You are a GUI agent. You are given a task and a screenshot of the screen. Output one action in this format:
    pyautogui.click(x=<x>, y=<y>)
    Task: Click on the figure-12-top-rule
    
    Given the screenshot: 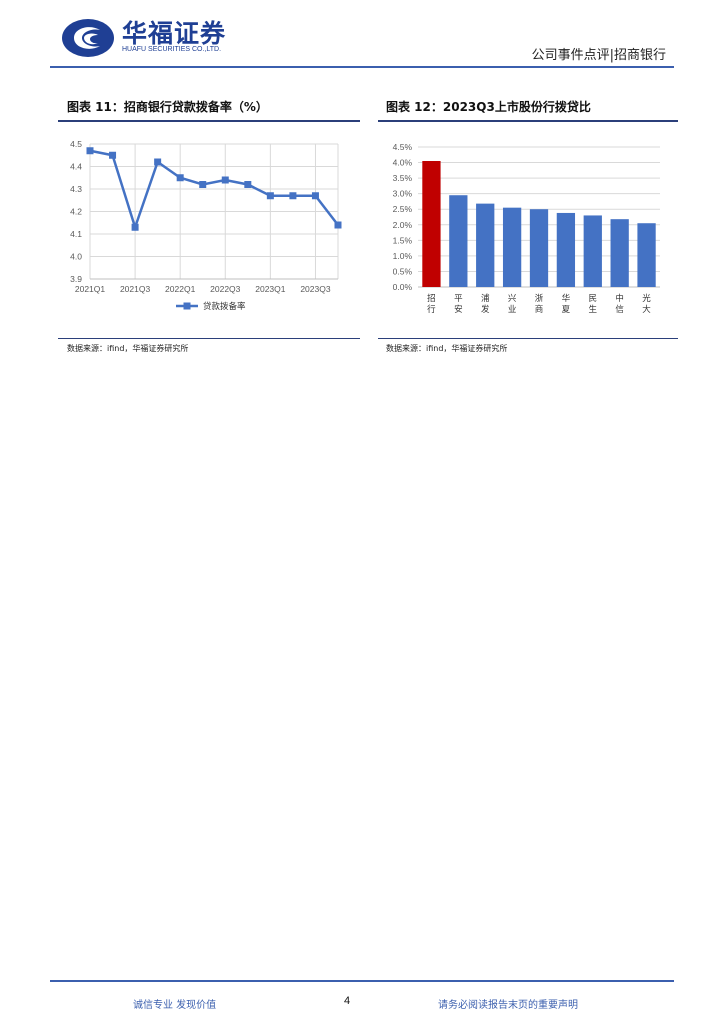 What is the action you would take?
    pyautogui.click(x=528, y=121)
    